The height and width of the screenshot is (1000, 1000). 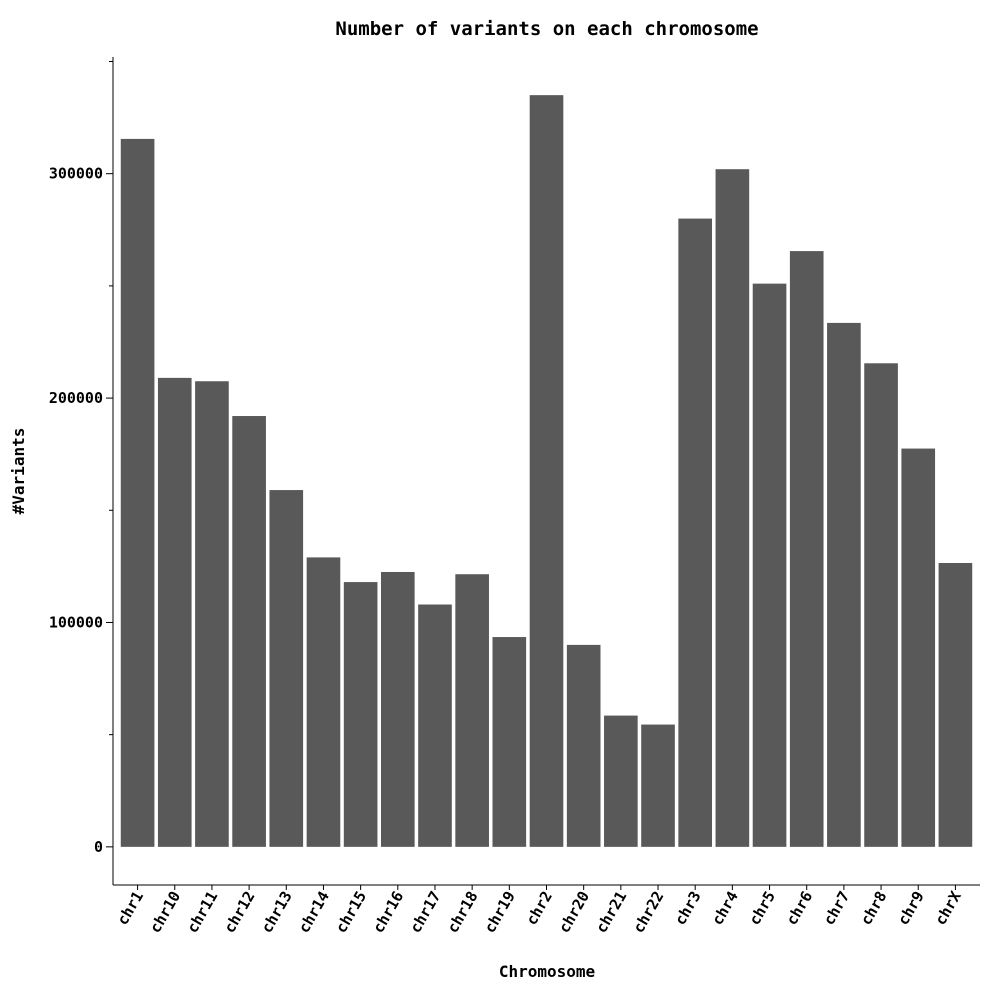 I want to click on bar-chr3, so click(x=695, y=532).